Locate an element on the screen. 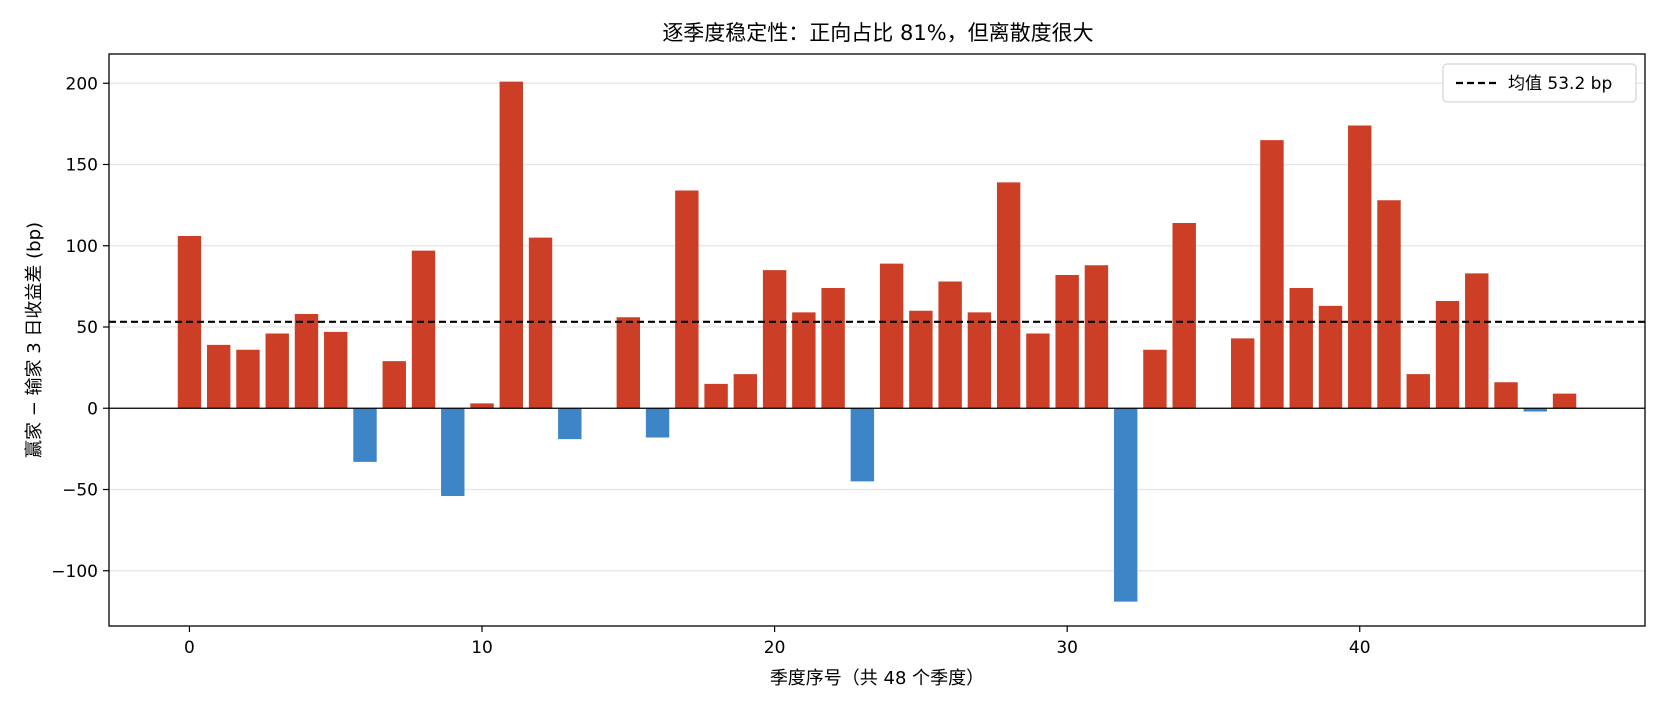 The width and height of the screenshot is (1667, 710). x-tick-label: 40 is located at coordinates (1360, 648).